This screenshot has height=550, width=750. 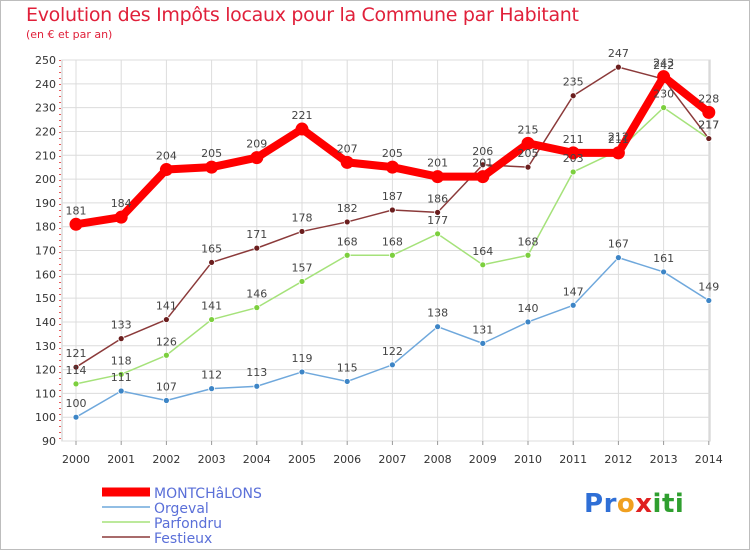 What do you see at coordinates (392, 196) in the screenshot?
I see `data-label: 187` at bounding box center [392, 196].